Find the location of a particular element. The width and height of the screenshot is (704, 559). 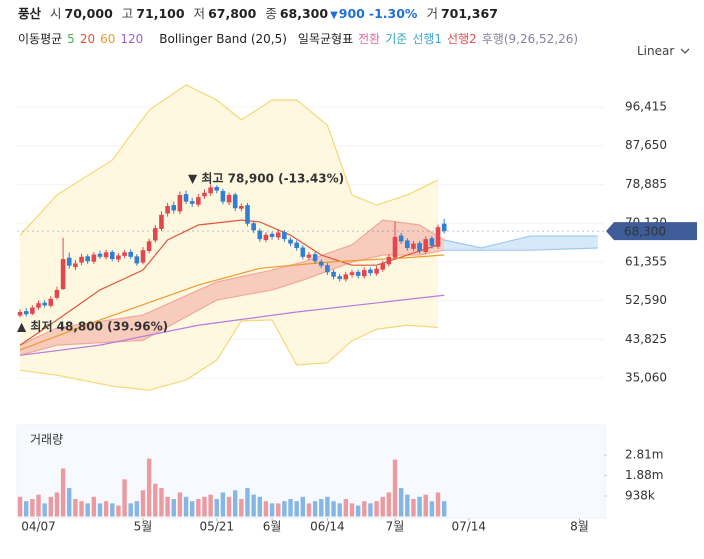

legend-item: 20 is located at coordinates (87, 39).